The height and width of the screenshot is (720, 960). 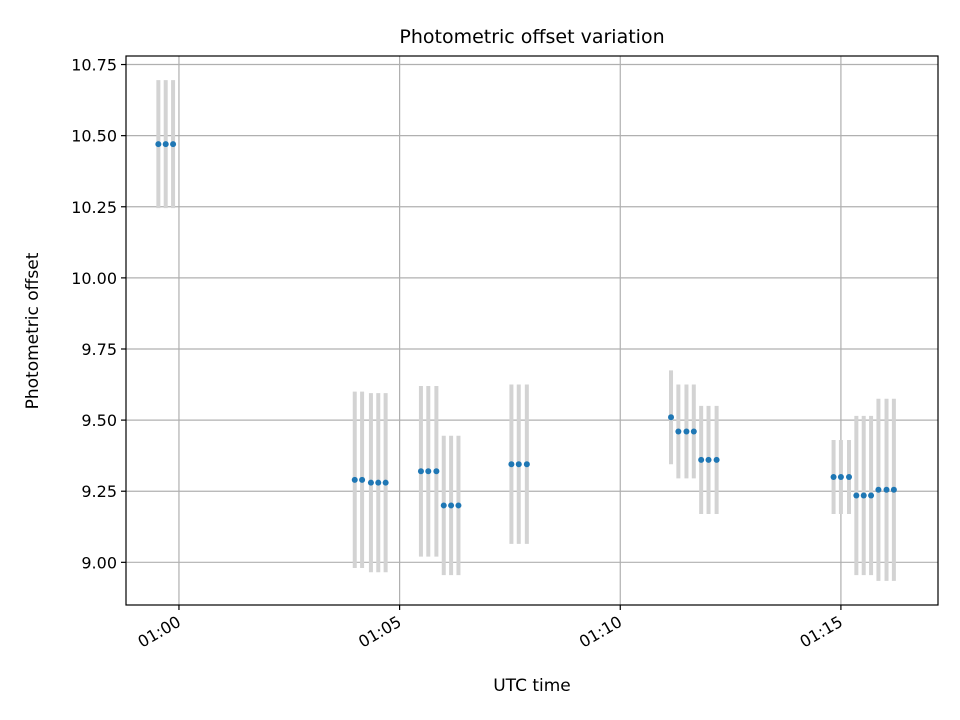 What do you see at coordinates (94, 65) in the screenshot?
I see `y-tick-label: 10.75` at bounding box center [94, 65].